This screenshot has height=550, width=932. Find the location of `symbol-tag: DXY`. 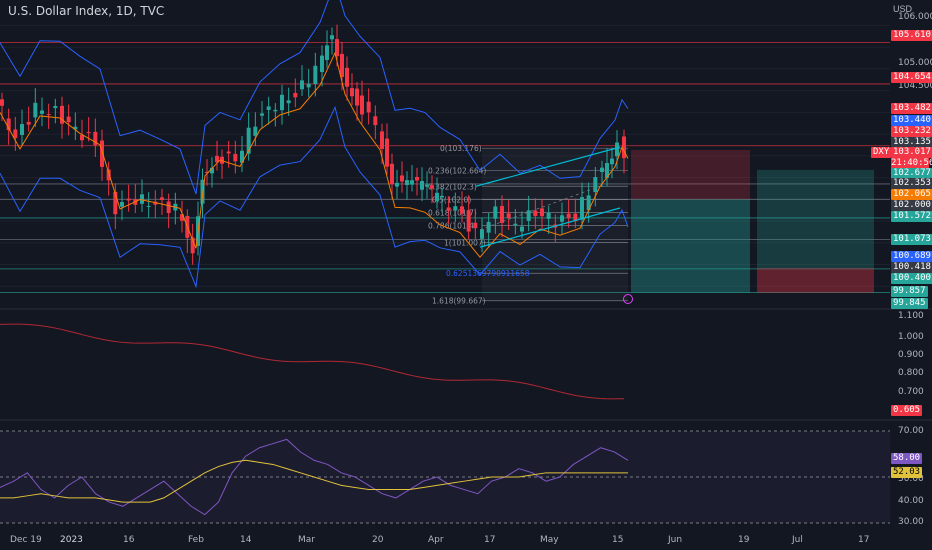

symbol-tag: DXY is located at coordinates (881, 152).